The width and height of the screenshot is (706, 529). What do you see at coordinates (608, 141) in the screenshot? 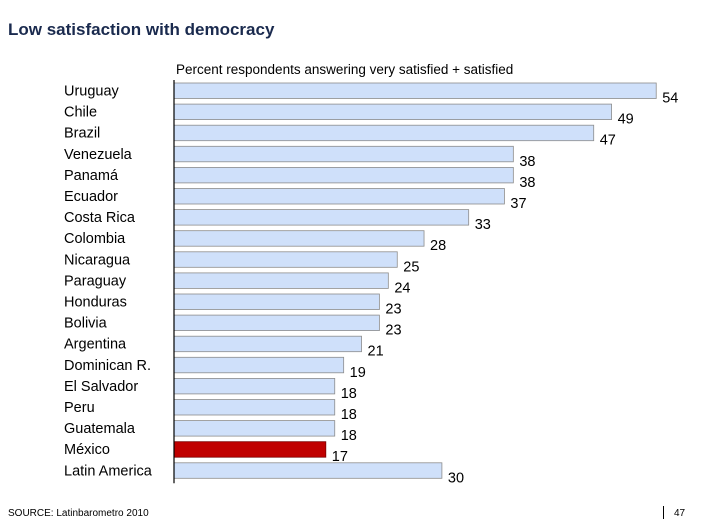
I see `value-label: 47` at bounding box center [608, 141].